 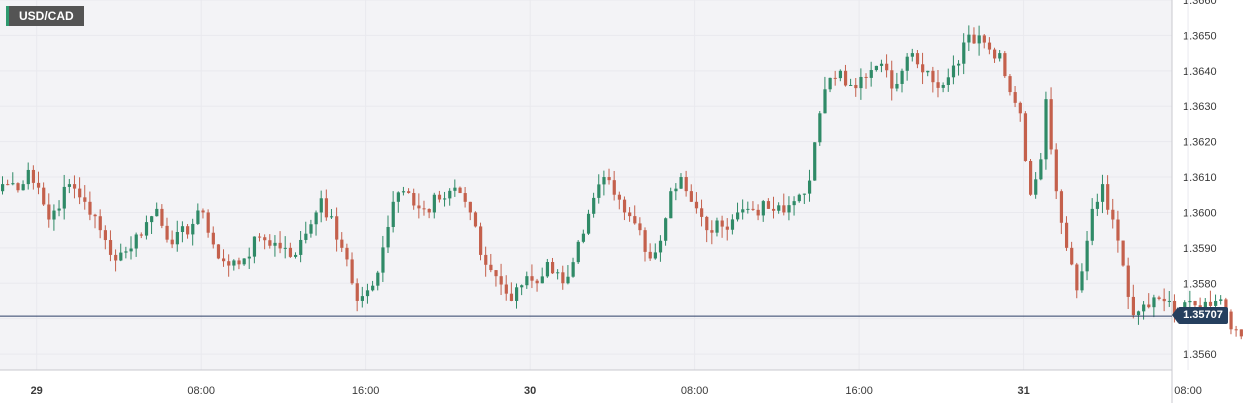 I want to click on y-tick-label: 1.3590, so click(x=1200, y=249).